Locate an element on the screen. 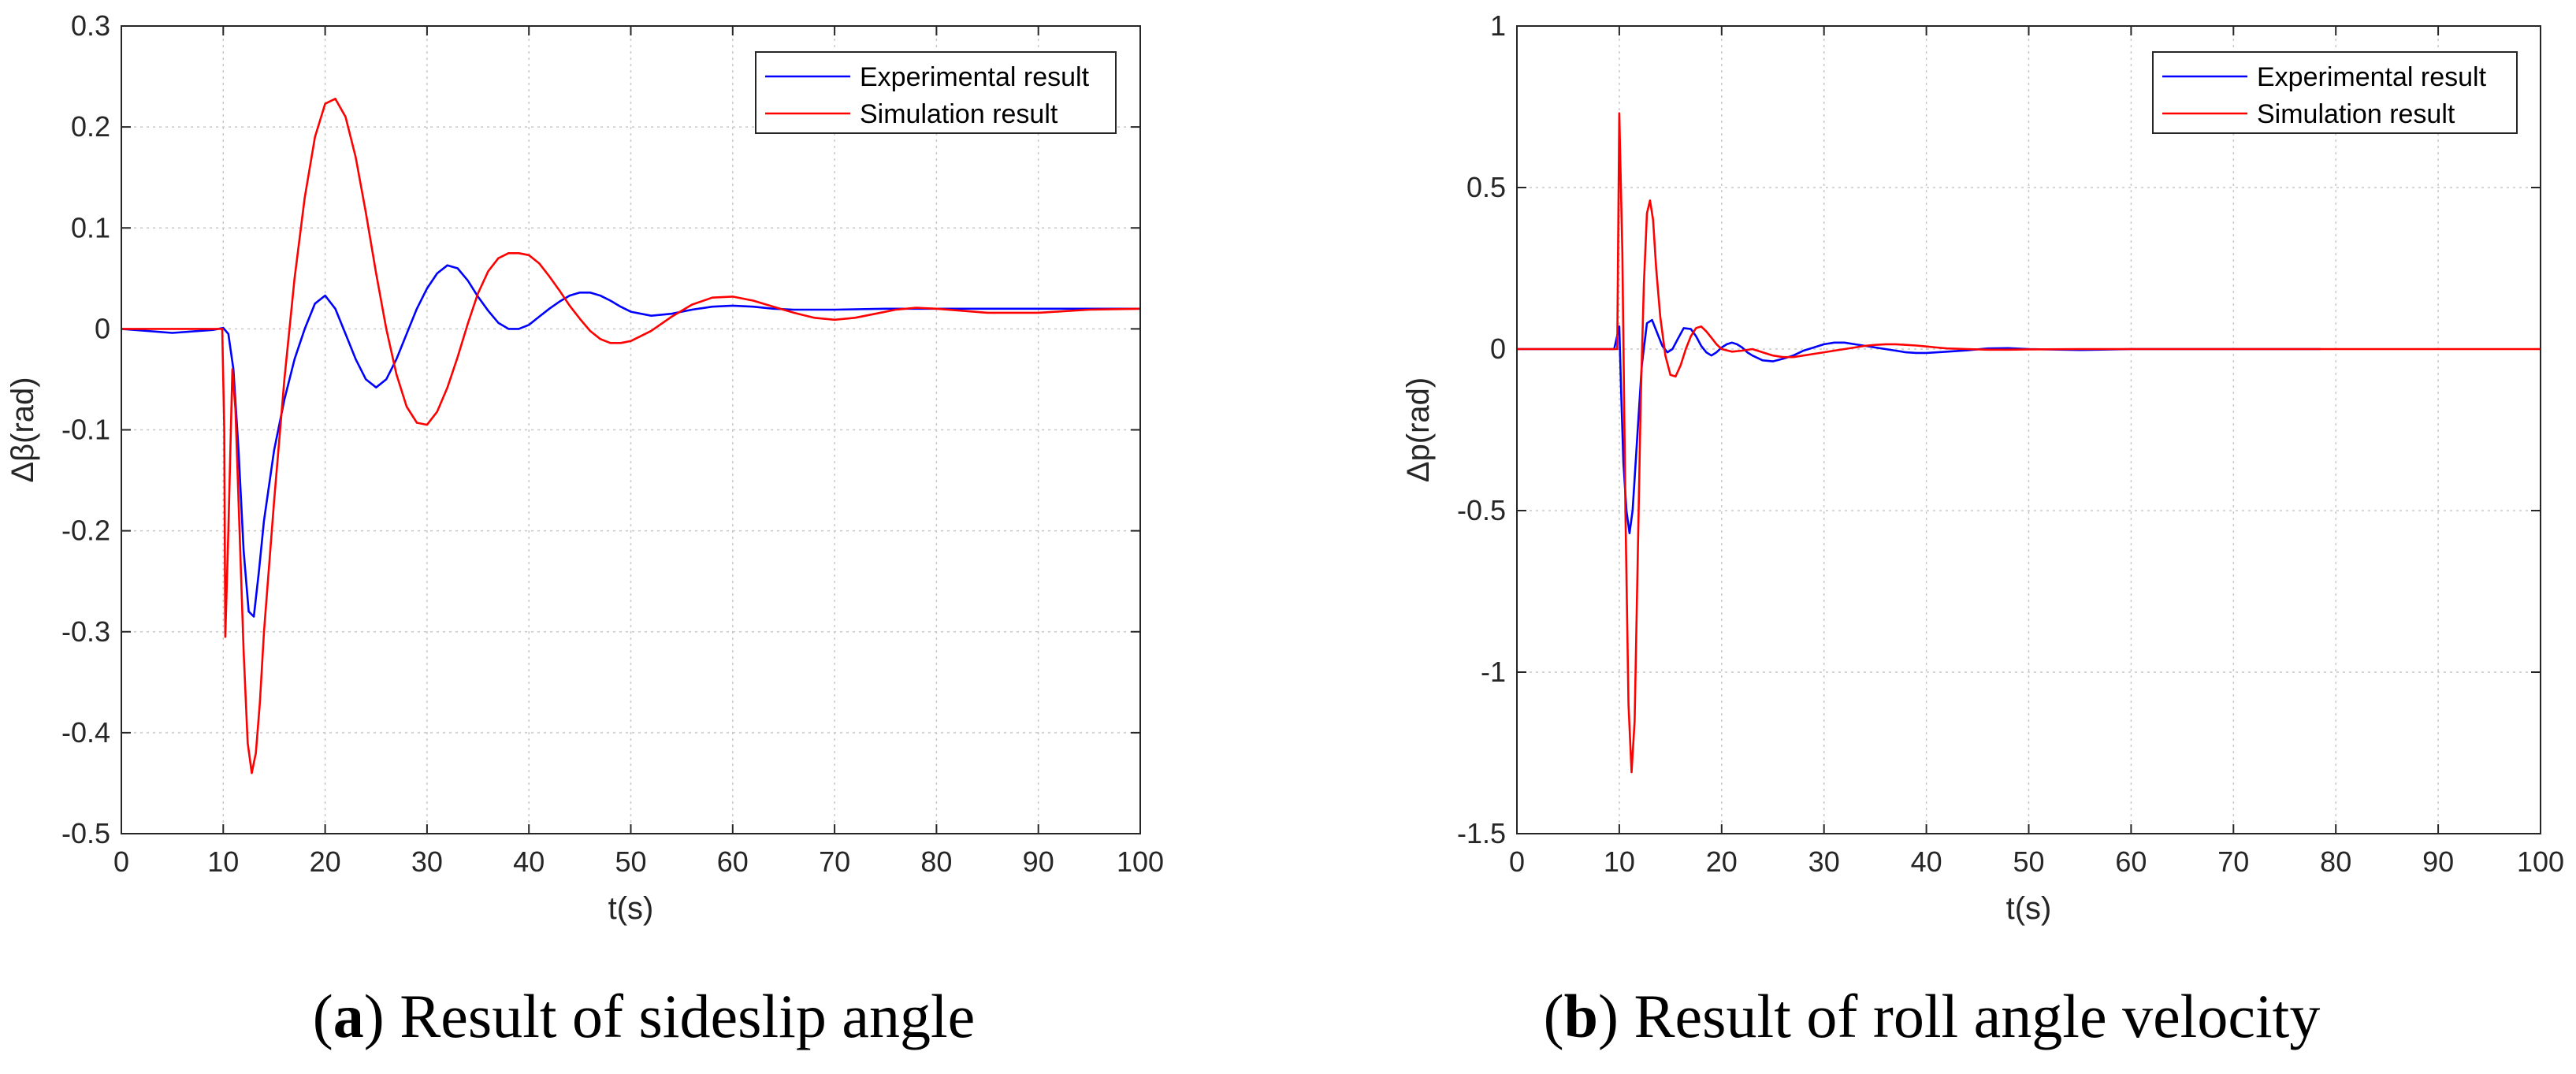 The width and height of the screenshot is (2576, 1074). y-tick-label: -0.2 is located at coordinates (85, 531).